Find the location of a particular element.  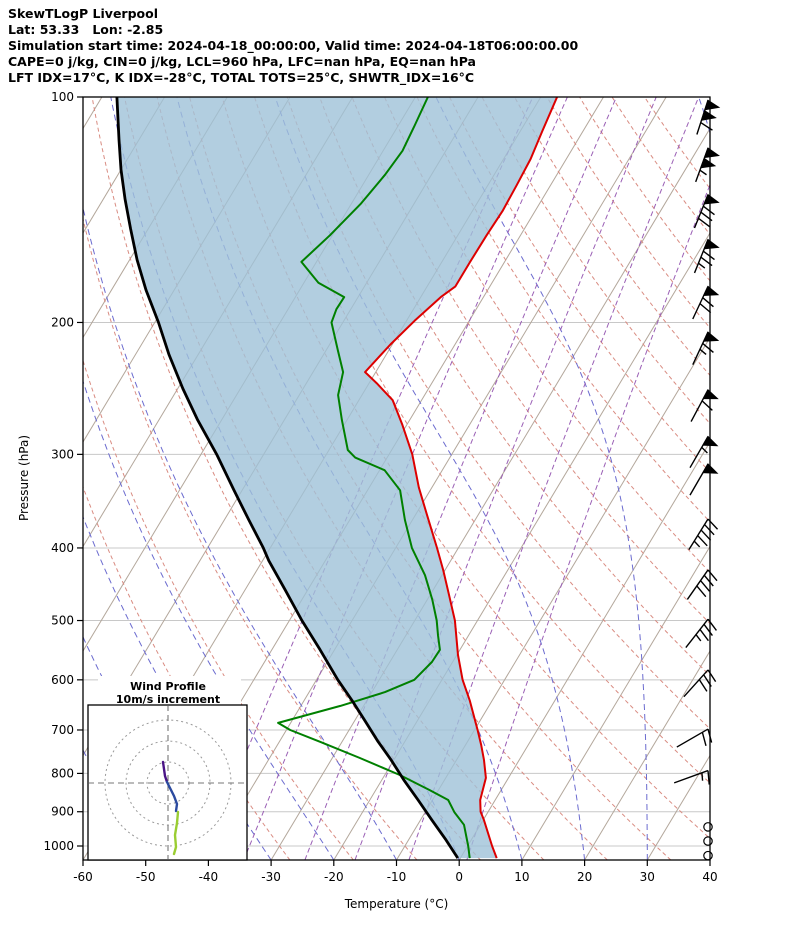

pressure-tick-label: 1000 is located at coordinates (58, 846).